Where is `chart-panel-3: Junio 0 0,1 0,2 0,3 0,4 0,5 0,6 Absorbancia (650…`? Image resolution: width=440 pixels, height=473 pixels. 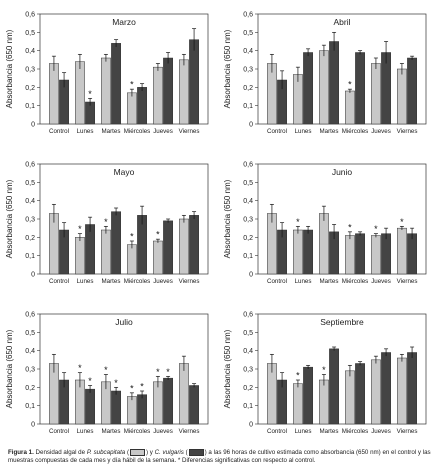
chart-panel-3: Junio 0 0,1 0,2 0,3 0,4 0,5 0,6 Absorbancia (650… is located at coordinates (325, 223).